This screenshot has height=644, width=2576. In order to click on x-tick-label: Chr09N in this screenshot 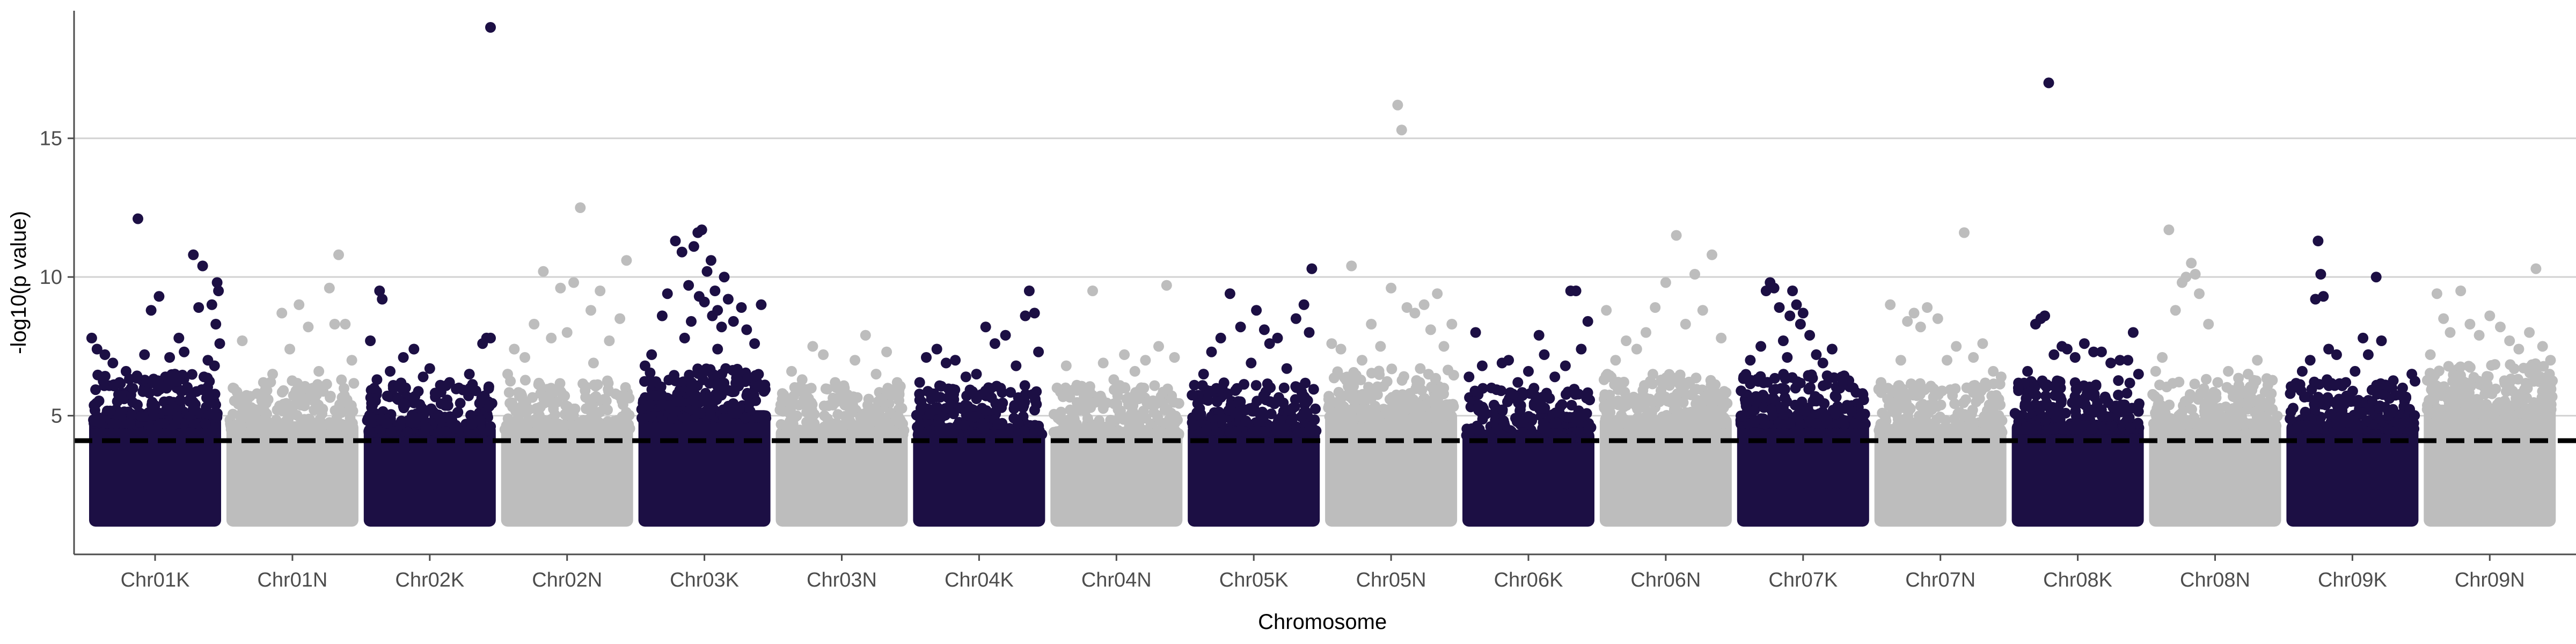, I will do `click(2490, 580)`.